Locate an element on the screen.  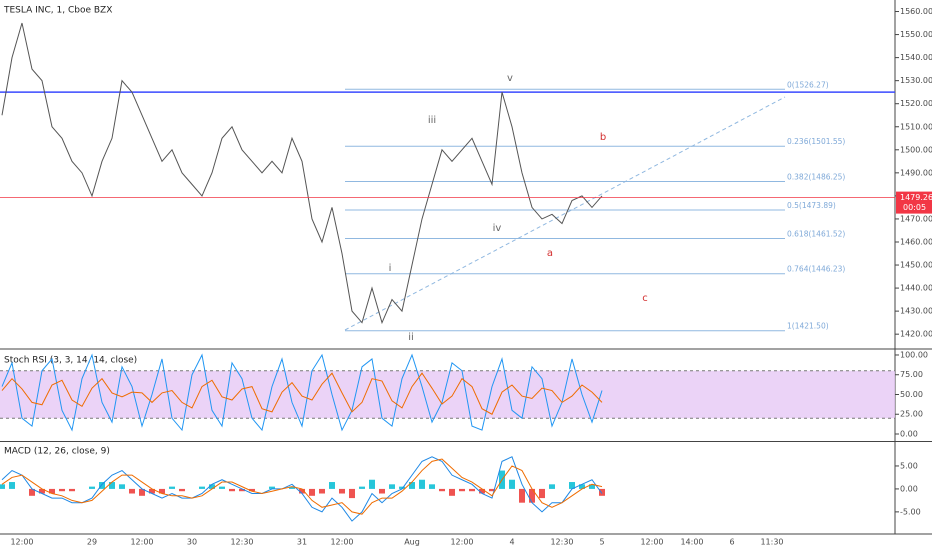
last-price-label: 1479.26 is located at coordinates (916, 197).